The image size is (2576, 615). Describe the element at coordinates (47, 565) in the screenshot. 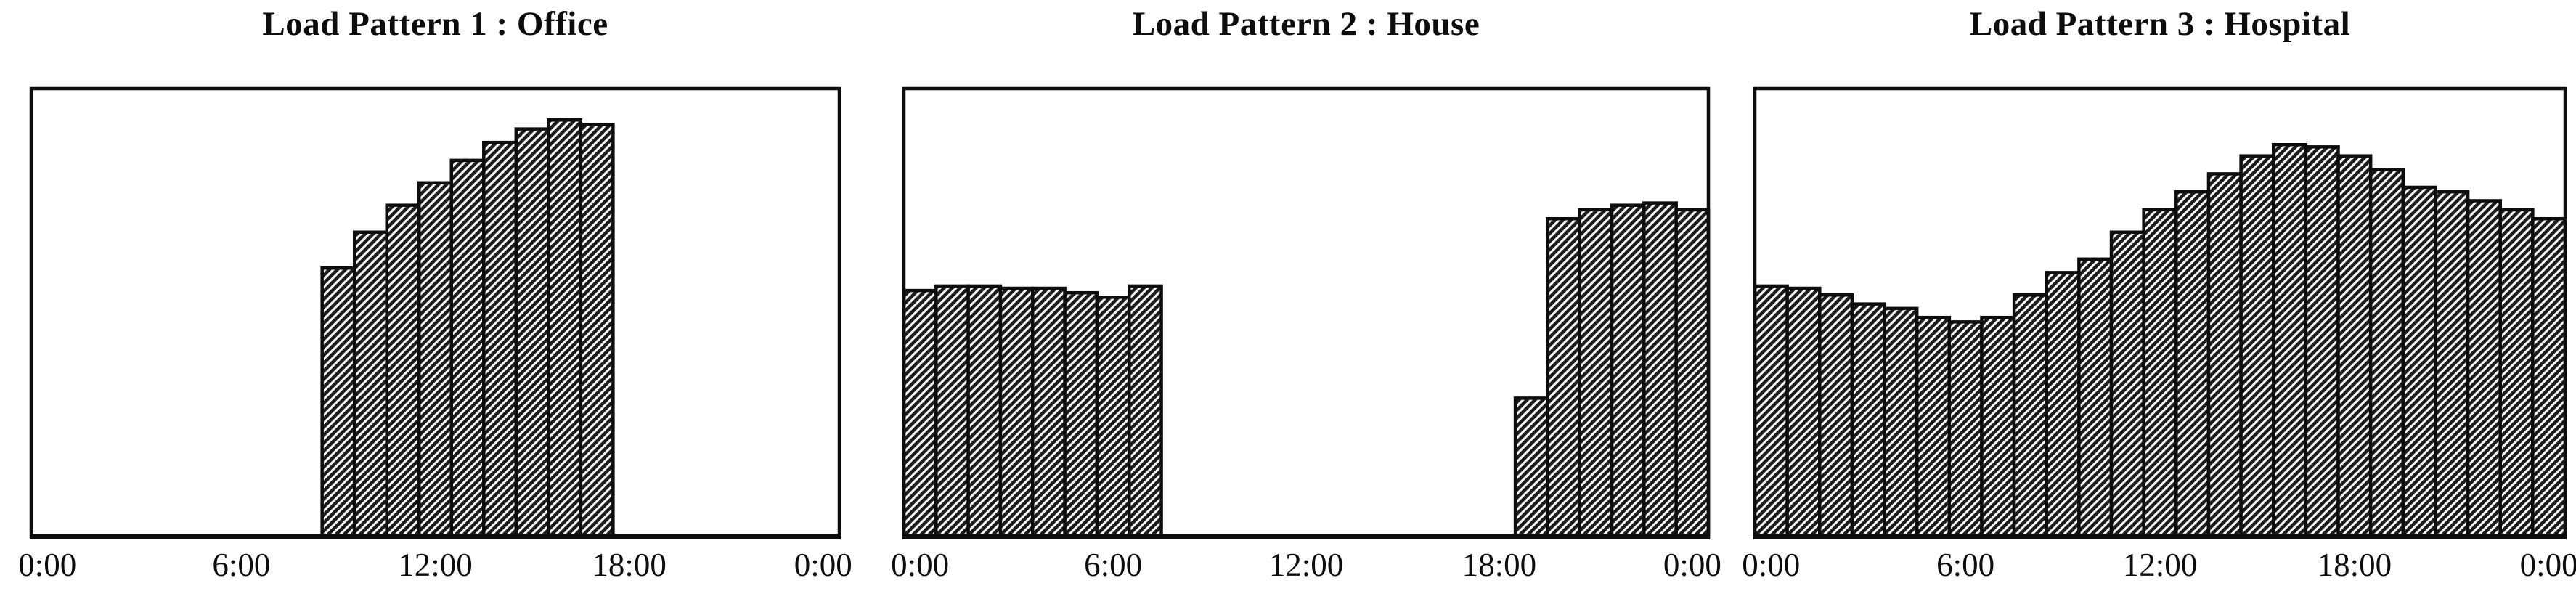

I see `x-tick-label-0-0: 0:00` at that location.